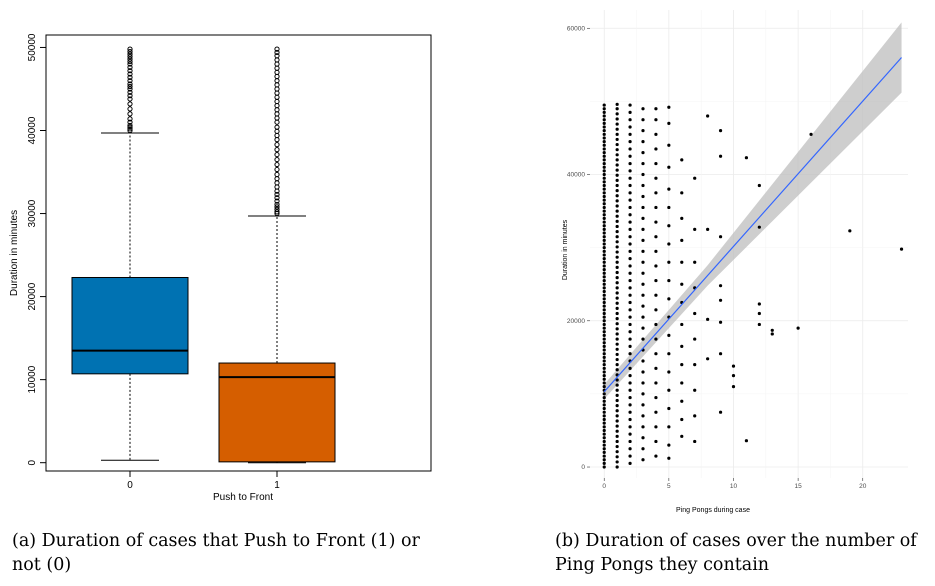  What do you see at coordinates (243, 497) in the screenshot?
I see `x-axis-title: Push to Front` at bounding box center [243, 497].